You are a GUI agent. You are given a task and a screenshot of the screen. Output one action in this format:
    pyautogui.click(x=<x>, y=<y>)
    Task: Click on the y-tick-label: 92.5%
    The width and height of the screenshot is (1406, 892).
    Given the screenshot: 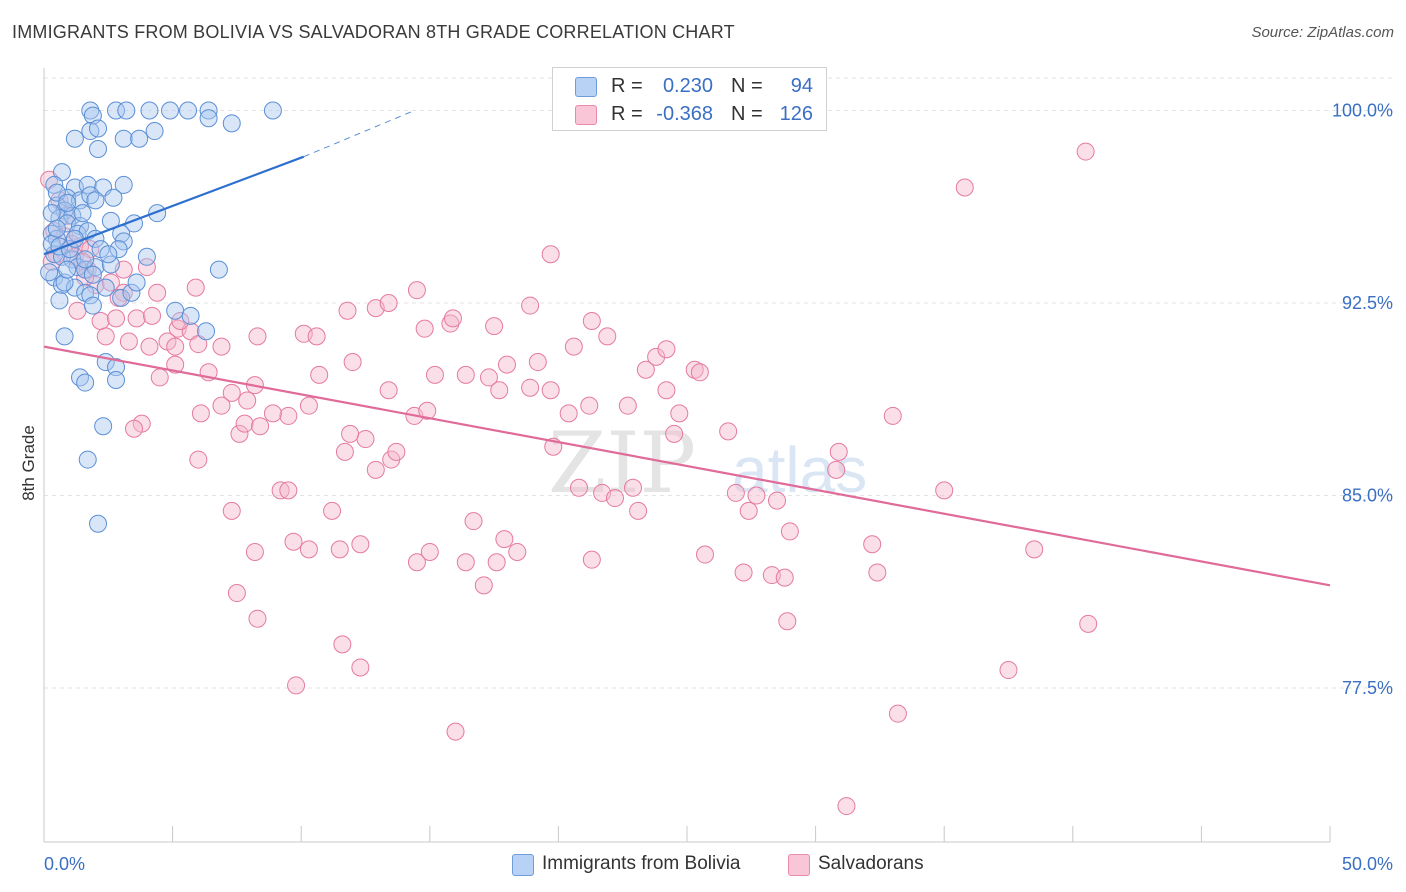 What is the action you would take?
    pyautogui.click(x=1367, y=303)
    